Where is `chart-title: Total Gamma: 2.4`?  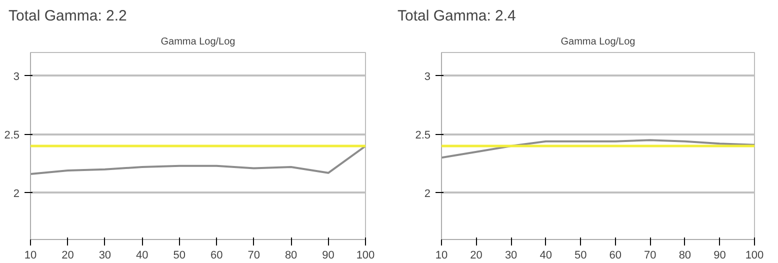 chart-title: Total Gamma: 2.4 is located at coordinates (457, 16).